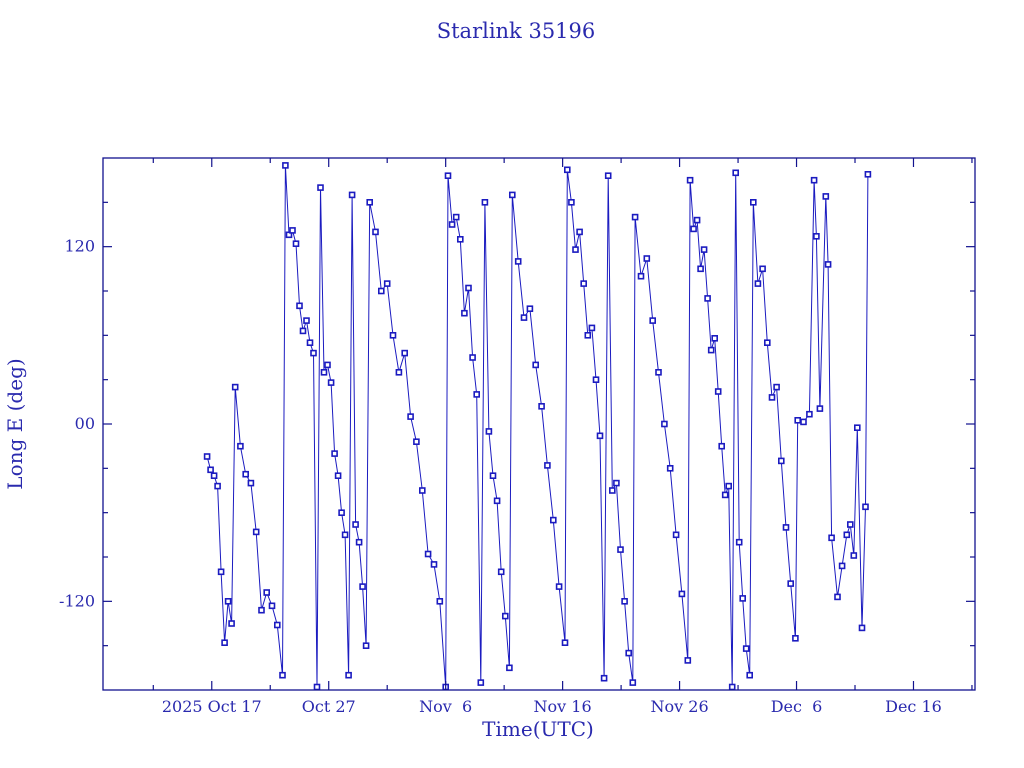 Image resolution: width=1024 pixels, height=768 pixels. Describe the element at coordinates (329, 706) in the screenshot. I see `x-tick-label: Oct 27` at that location.